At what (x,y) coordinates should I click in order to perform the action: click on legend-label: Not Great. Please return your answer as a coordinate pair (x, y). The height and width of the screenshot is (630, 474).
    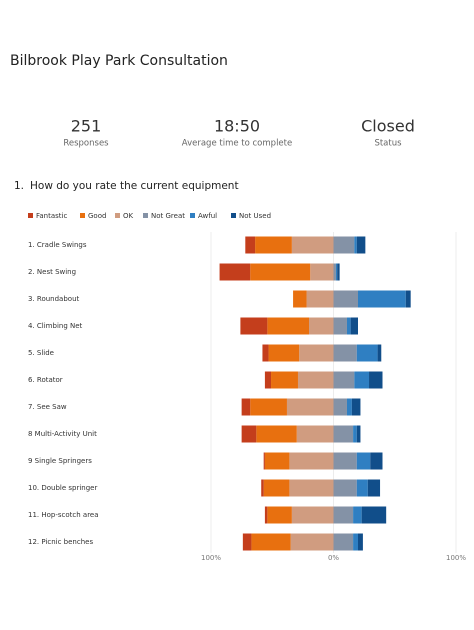
    Looking at the image, I should click on (168, 216).